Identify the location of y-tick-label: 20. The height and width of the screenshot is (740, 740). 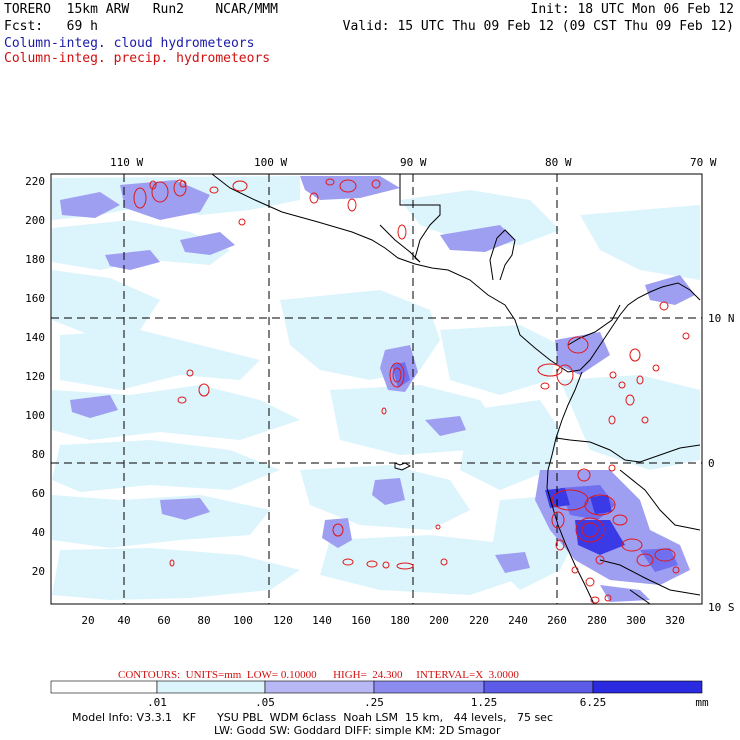
(38, 571).